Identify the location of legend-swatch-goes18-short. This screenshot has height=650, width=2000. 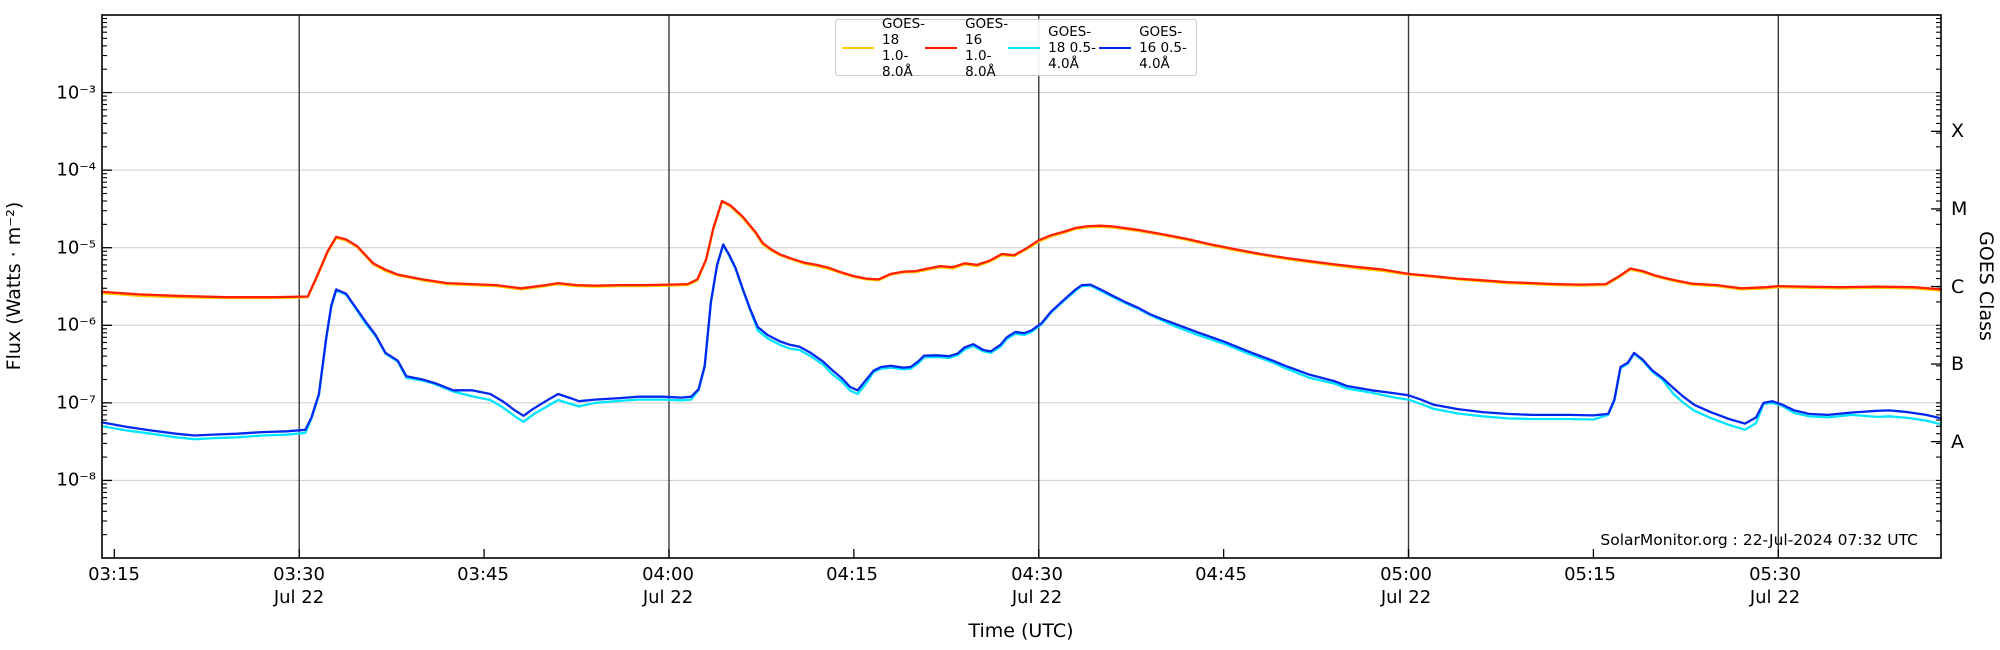
(1024, 47).